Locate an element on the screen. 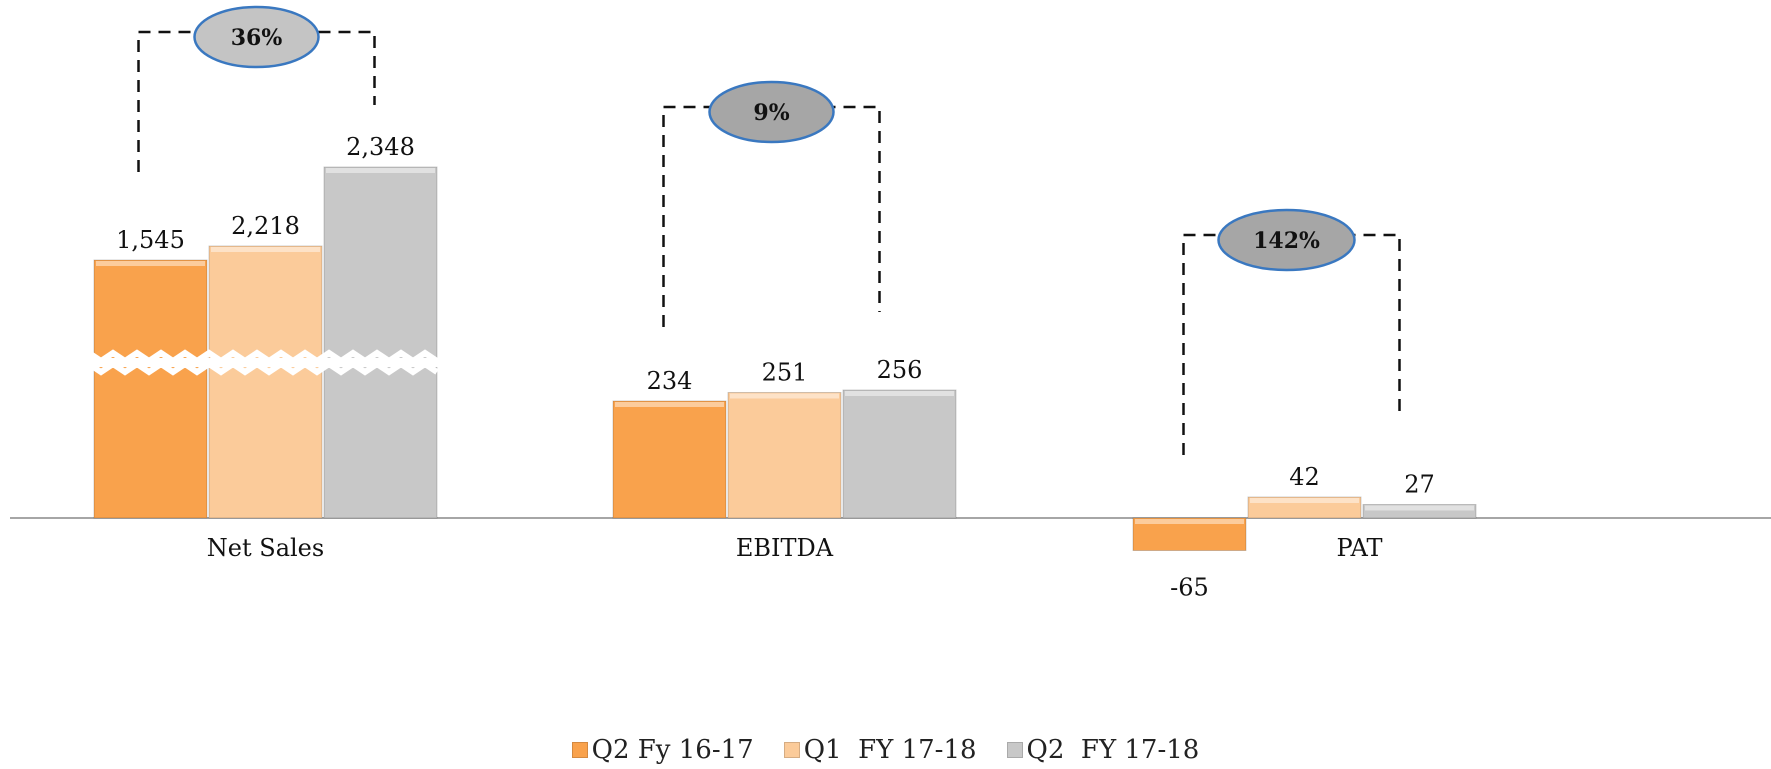 The width and height of the screenshot is (1771, 769). growth-label-net-sales: 36% is located at coordinates (257, 38).